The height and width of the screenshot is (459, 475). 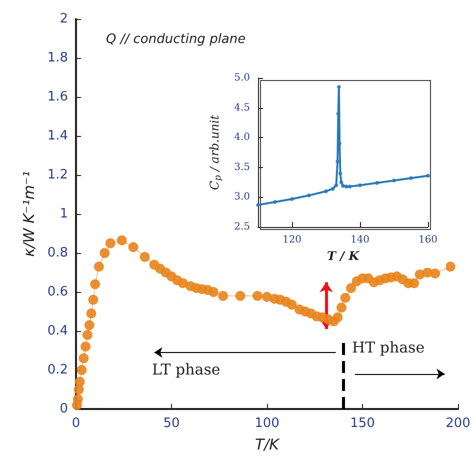 What do you see at coordinates (242, 138) in the screenshot?
I see `y-tick-label: 4.0` at bounding box center [242, 138].